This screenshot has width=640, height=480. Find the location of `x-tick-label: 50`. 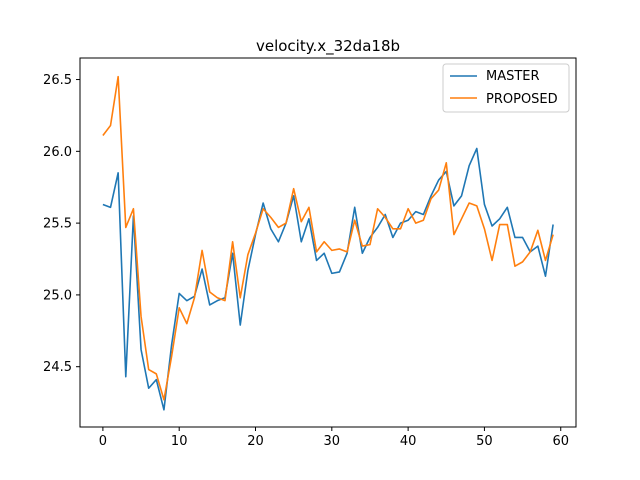

x-tick-label: 50 is located at coordinates (484, 441).